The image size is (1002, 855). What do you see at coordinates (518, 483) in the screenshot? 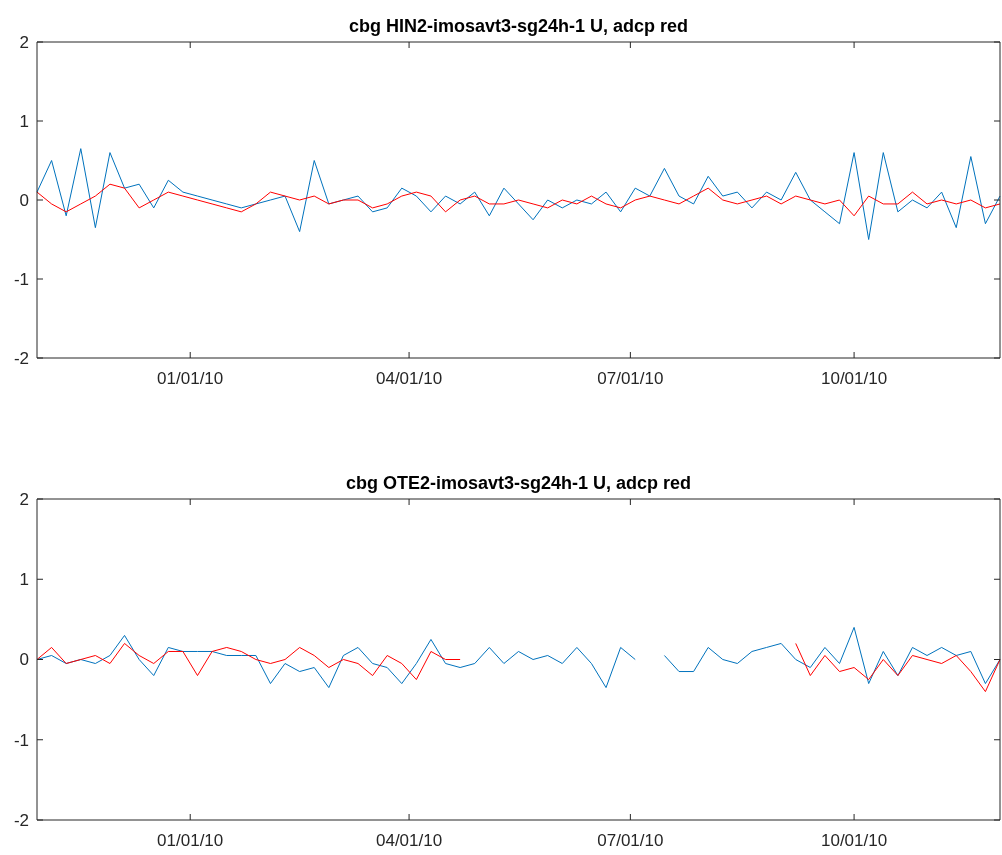
I see `chart-title: cbg OTE2-imosavt3-sg24h-1 U, adcp red` at bounding box center [518, 483].